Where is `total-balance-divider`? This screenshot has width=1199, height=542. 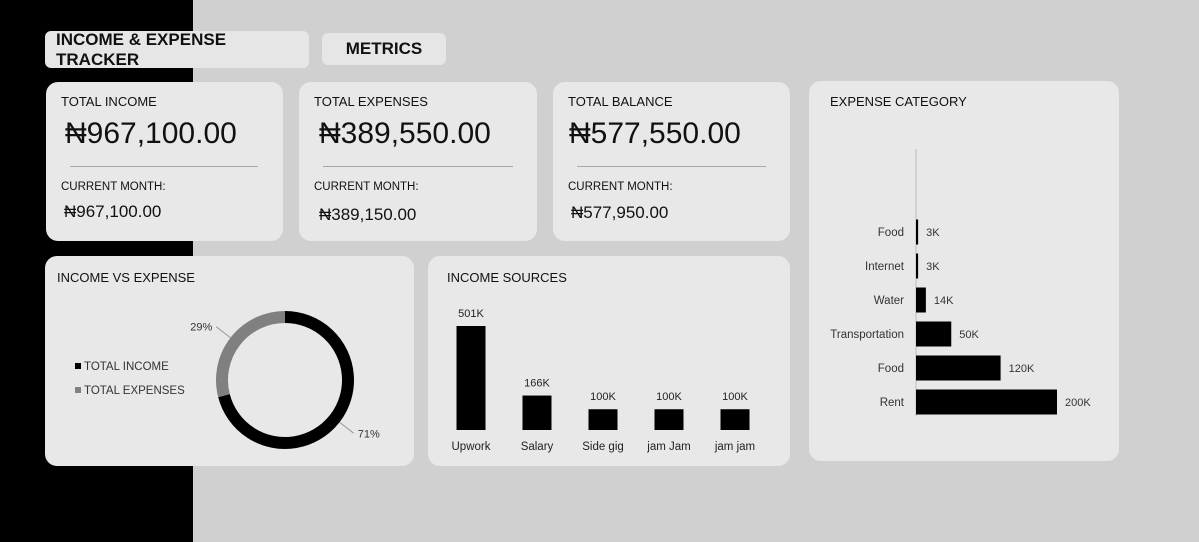 total-balance-divider is located at coordinates (671, 166).